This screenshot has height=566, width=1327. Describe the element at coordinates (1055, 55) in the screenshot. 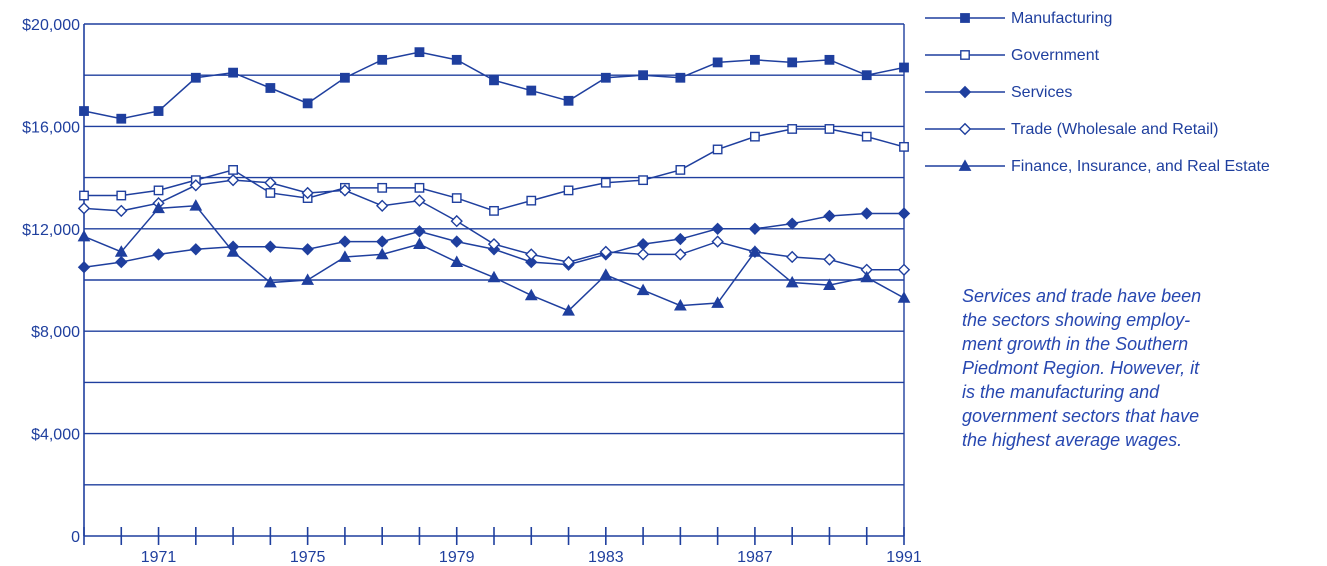

I see `legend-label: Government` at that location.